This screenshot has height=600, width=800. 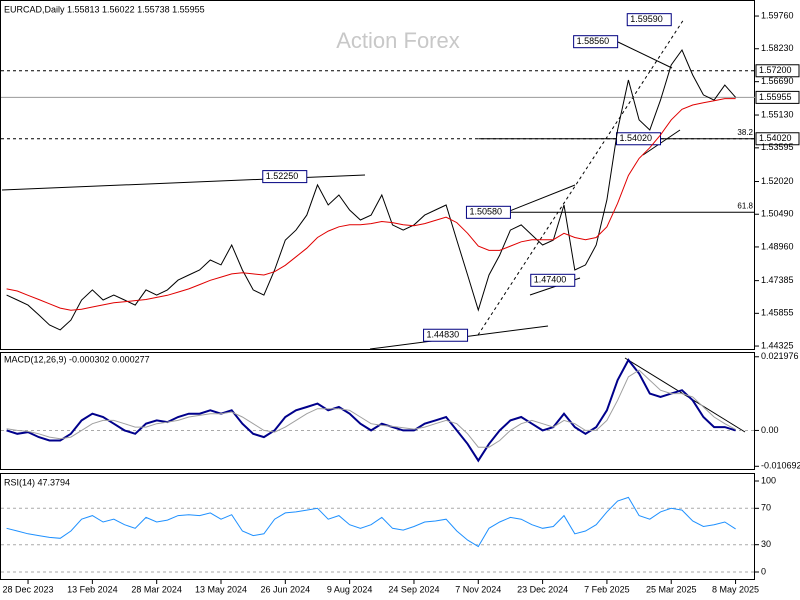 What do you see at coordinates (777, 246) in the screenshot?
I see `y-tick-label: 1.48960` at bounding box center [777, 246].